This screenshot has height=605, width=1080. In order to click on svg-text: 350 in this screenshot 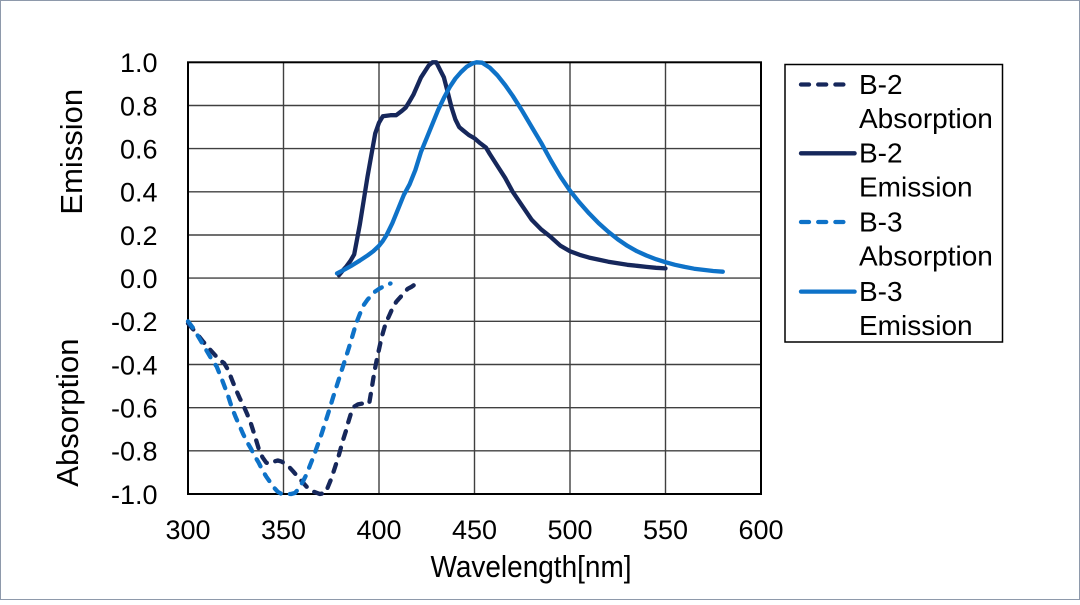, I will do `click(283, 530)`.